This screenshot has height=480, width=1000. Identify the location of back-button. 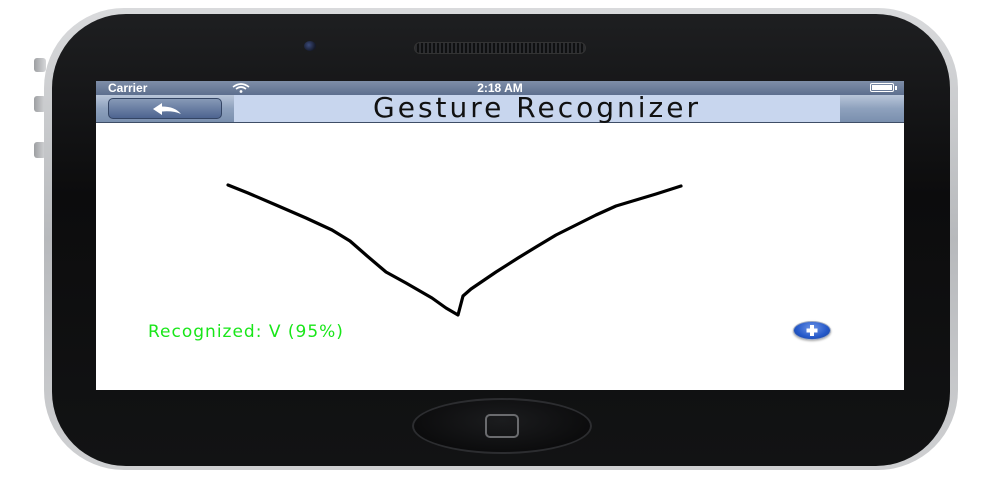
(165, 108).